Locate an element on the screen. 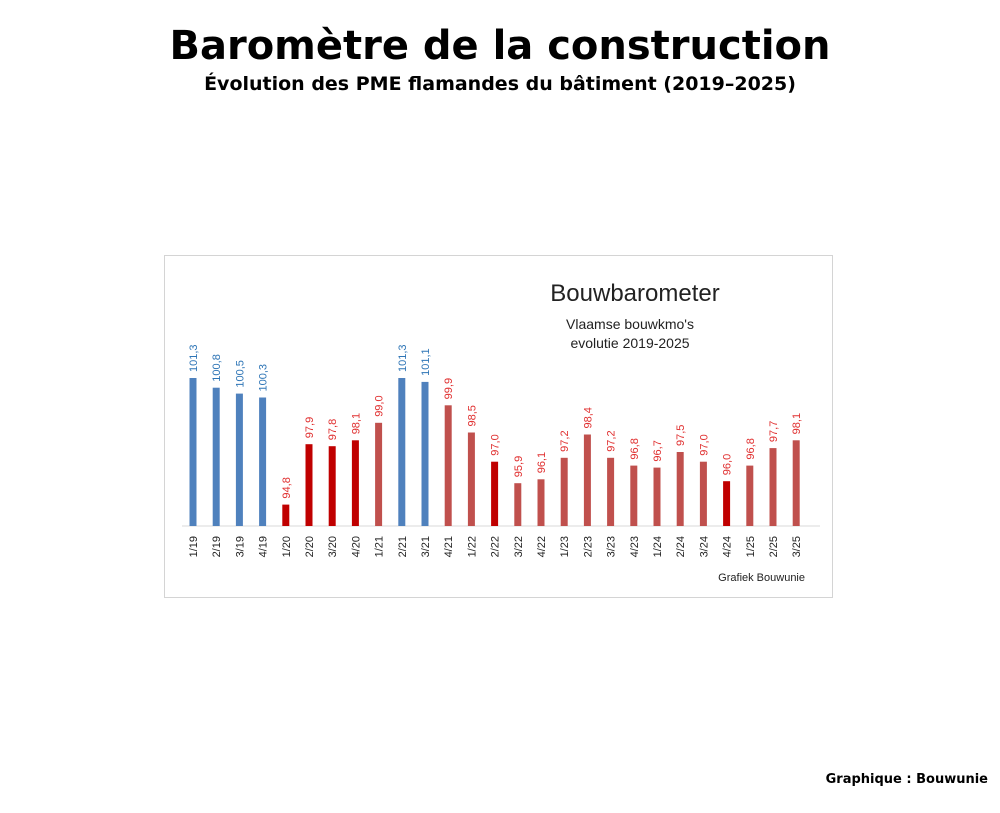 The height and width of the screenshot is (813, 1000). bar-4/19 is located at coordinates (263, 461).